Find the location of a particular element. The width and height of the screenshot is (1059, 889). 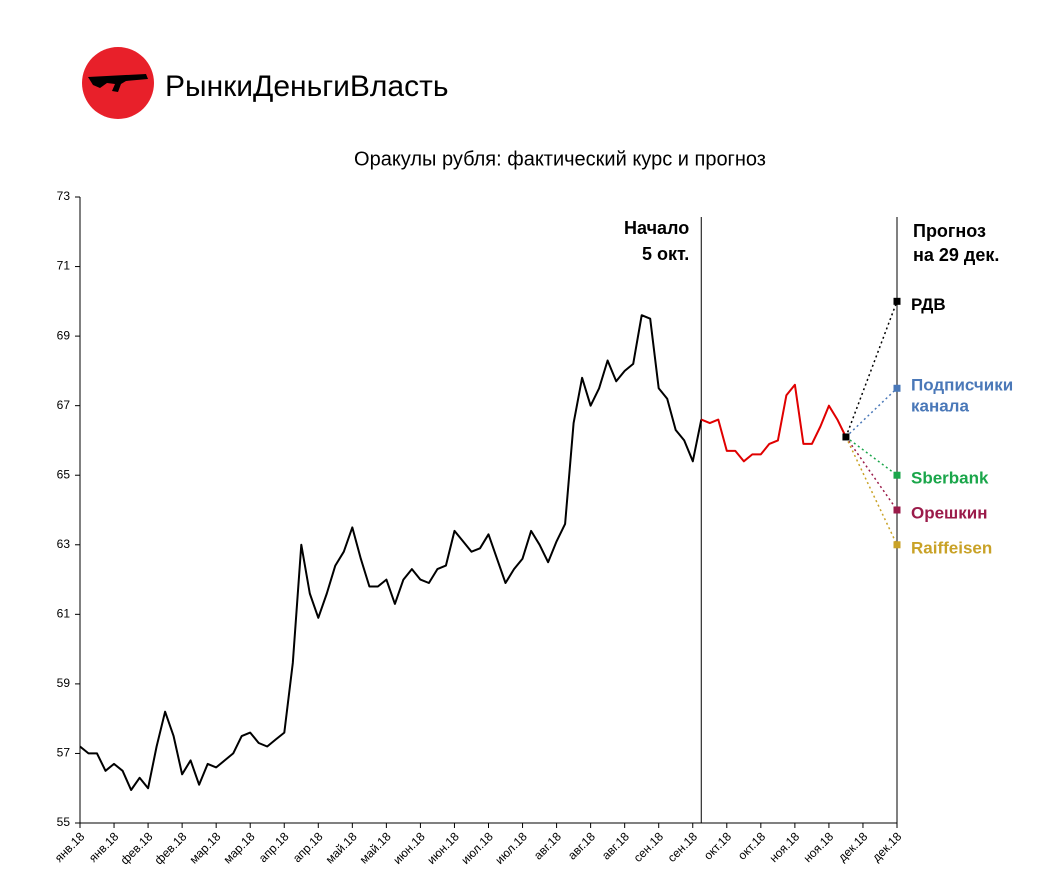

annotation: Прогноз is located at coordinates (949, 231).